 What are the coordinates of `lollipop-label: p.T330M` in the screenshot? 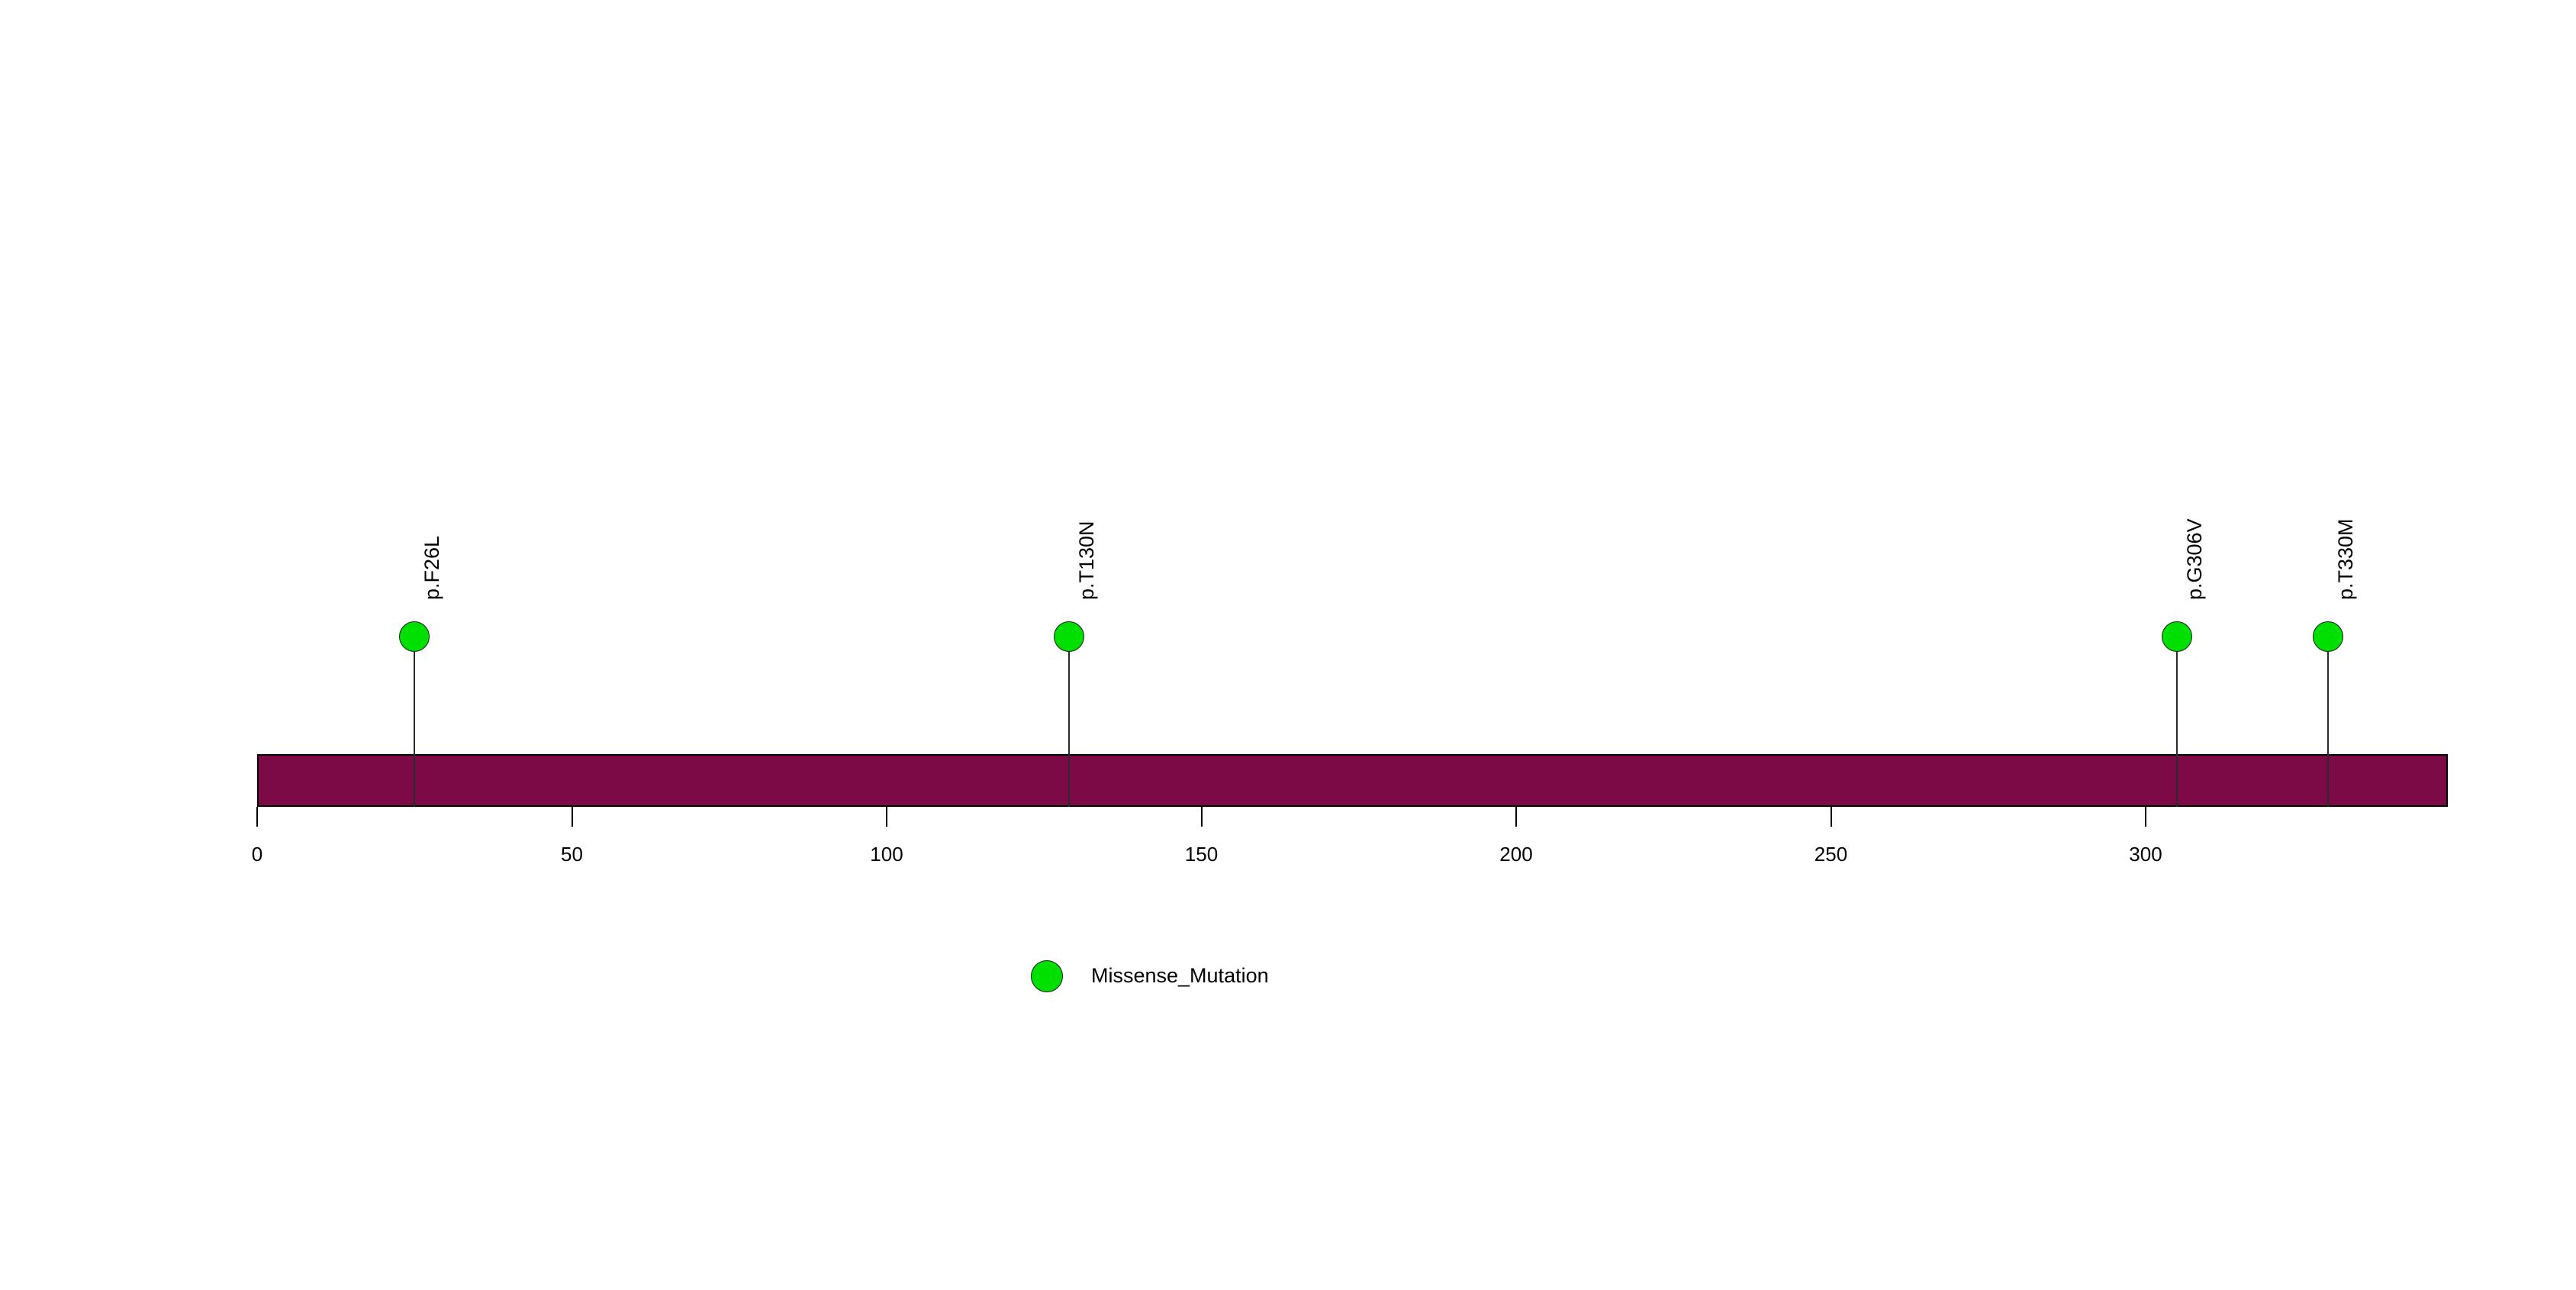 It's located at (2346, 559).